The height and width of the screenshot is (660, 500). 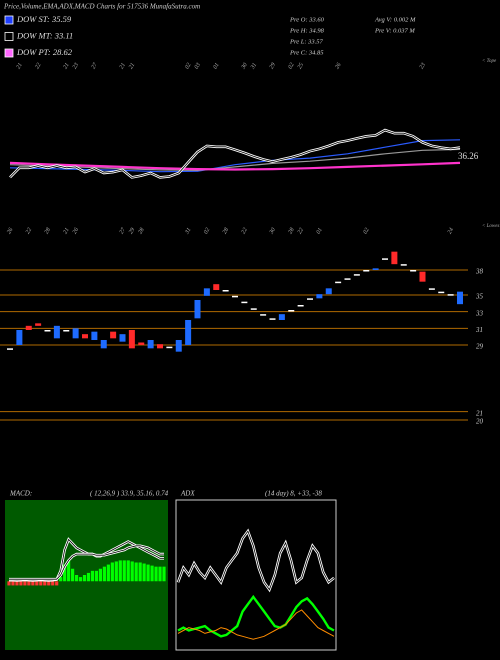 I want to click on price-label: 36.26, so click(x=468, y=156).